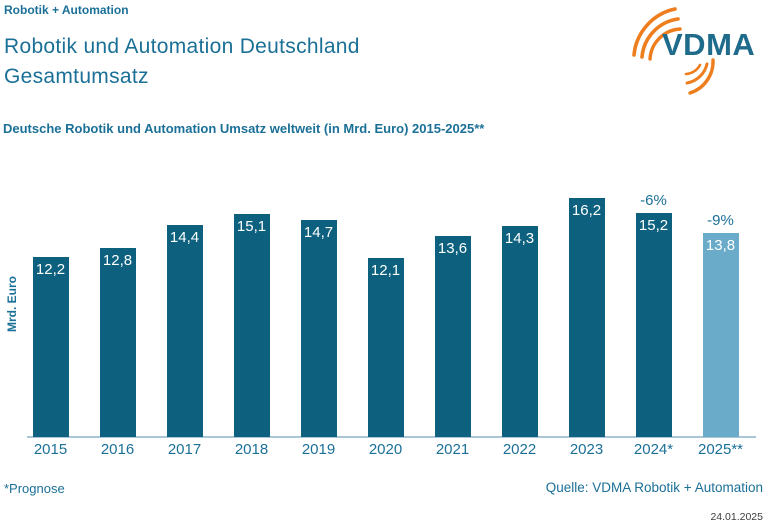  I want to click on bar-value-label: 12,1, so click(385, 270).